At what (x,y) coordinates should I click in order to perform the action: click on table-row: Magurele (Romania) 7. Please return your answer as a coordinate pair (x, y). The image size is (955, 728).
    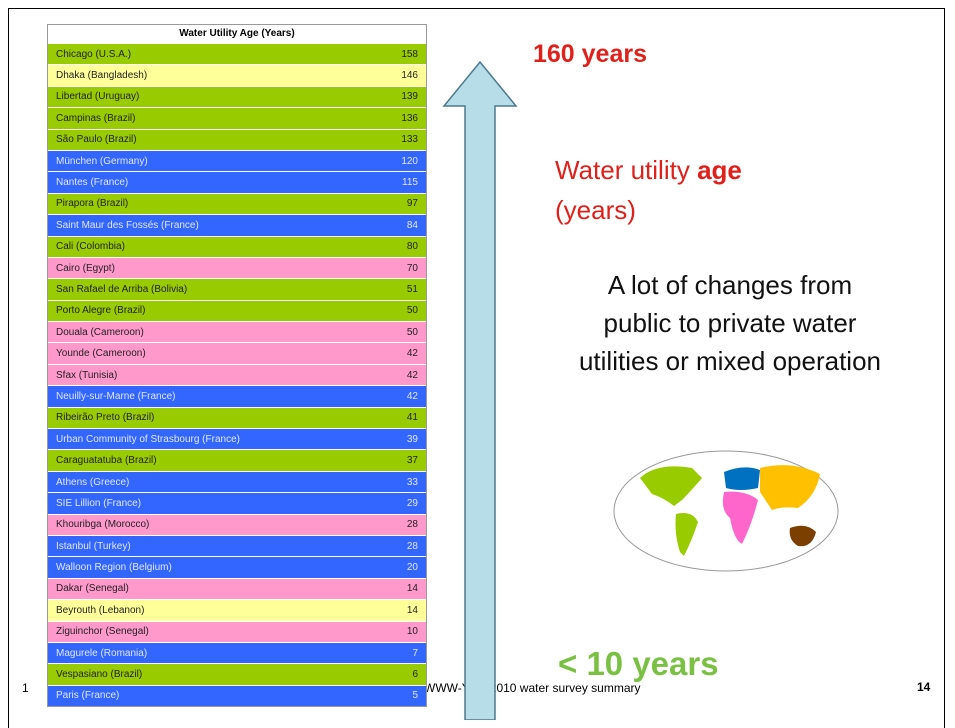
    Looking at the image, I should click on (237, 652).